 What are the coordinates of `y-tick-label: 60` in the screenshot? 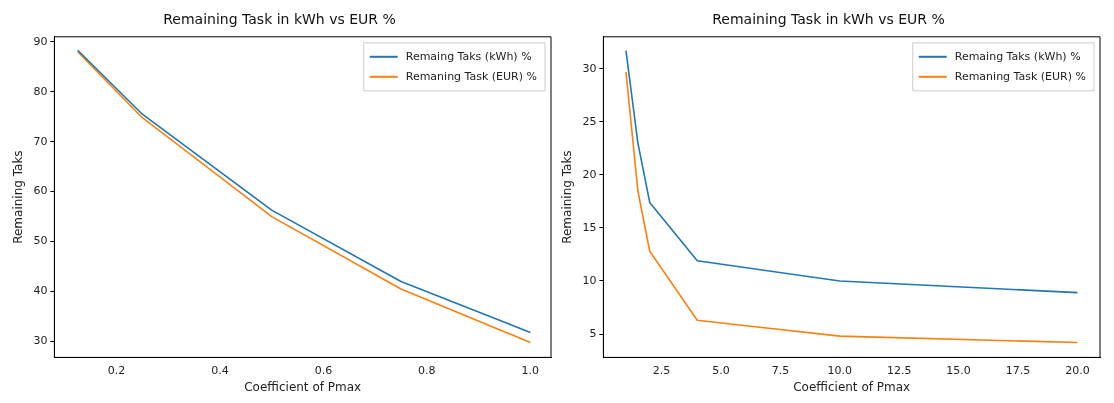 It's located at (40, 191).